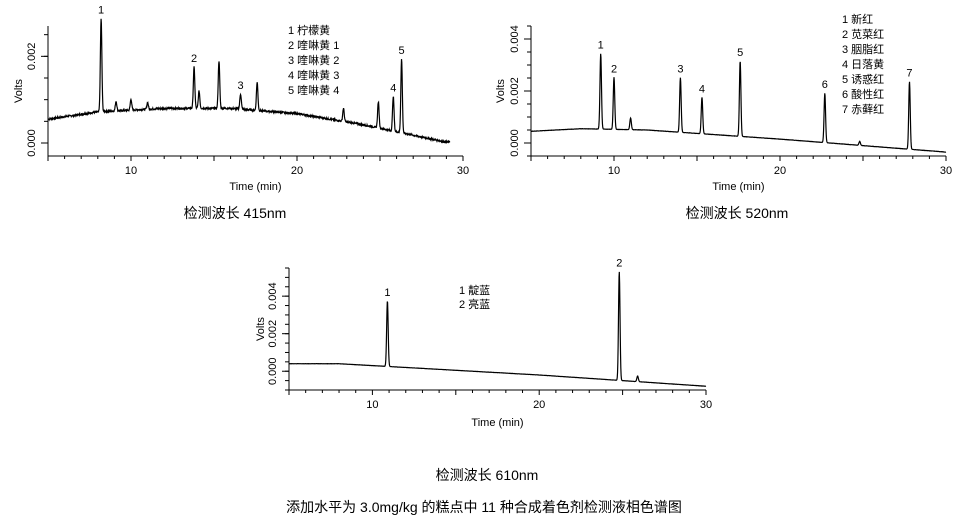 The width and height of the screenshot is (969, 529). Describe the element at coordinates (863, 34) in the screenshot. I see `legend-entry: 2 苋菜红` at that location.